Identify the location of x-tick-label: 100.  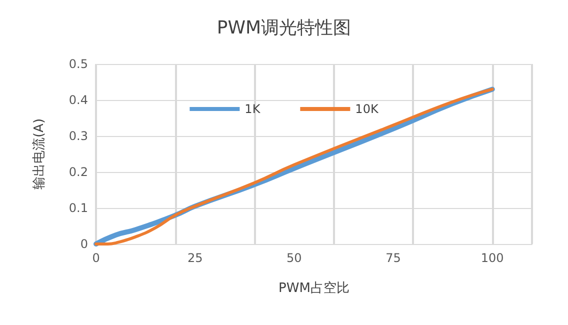
(492, 258).